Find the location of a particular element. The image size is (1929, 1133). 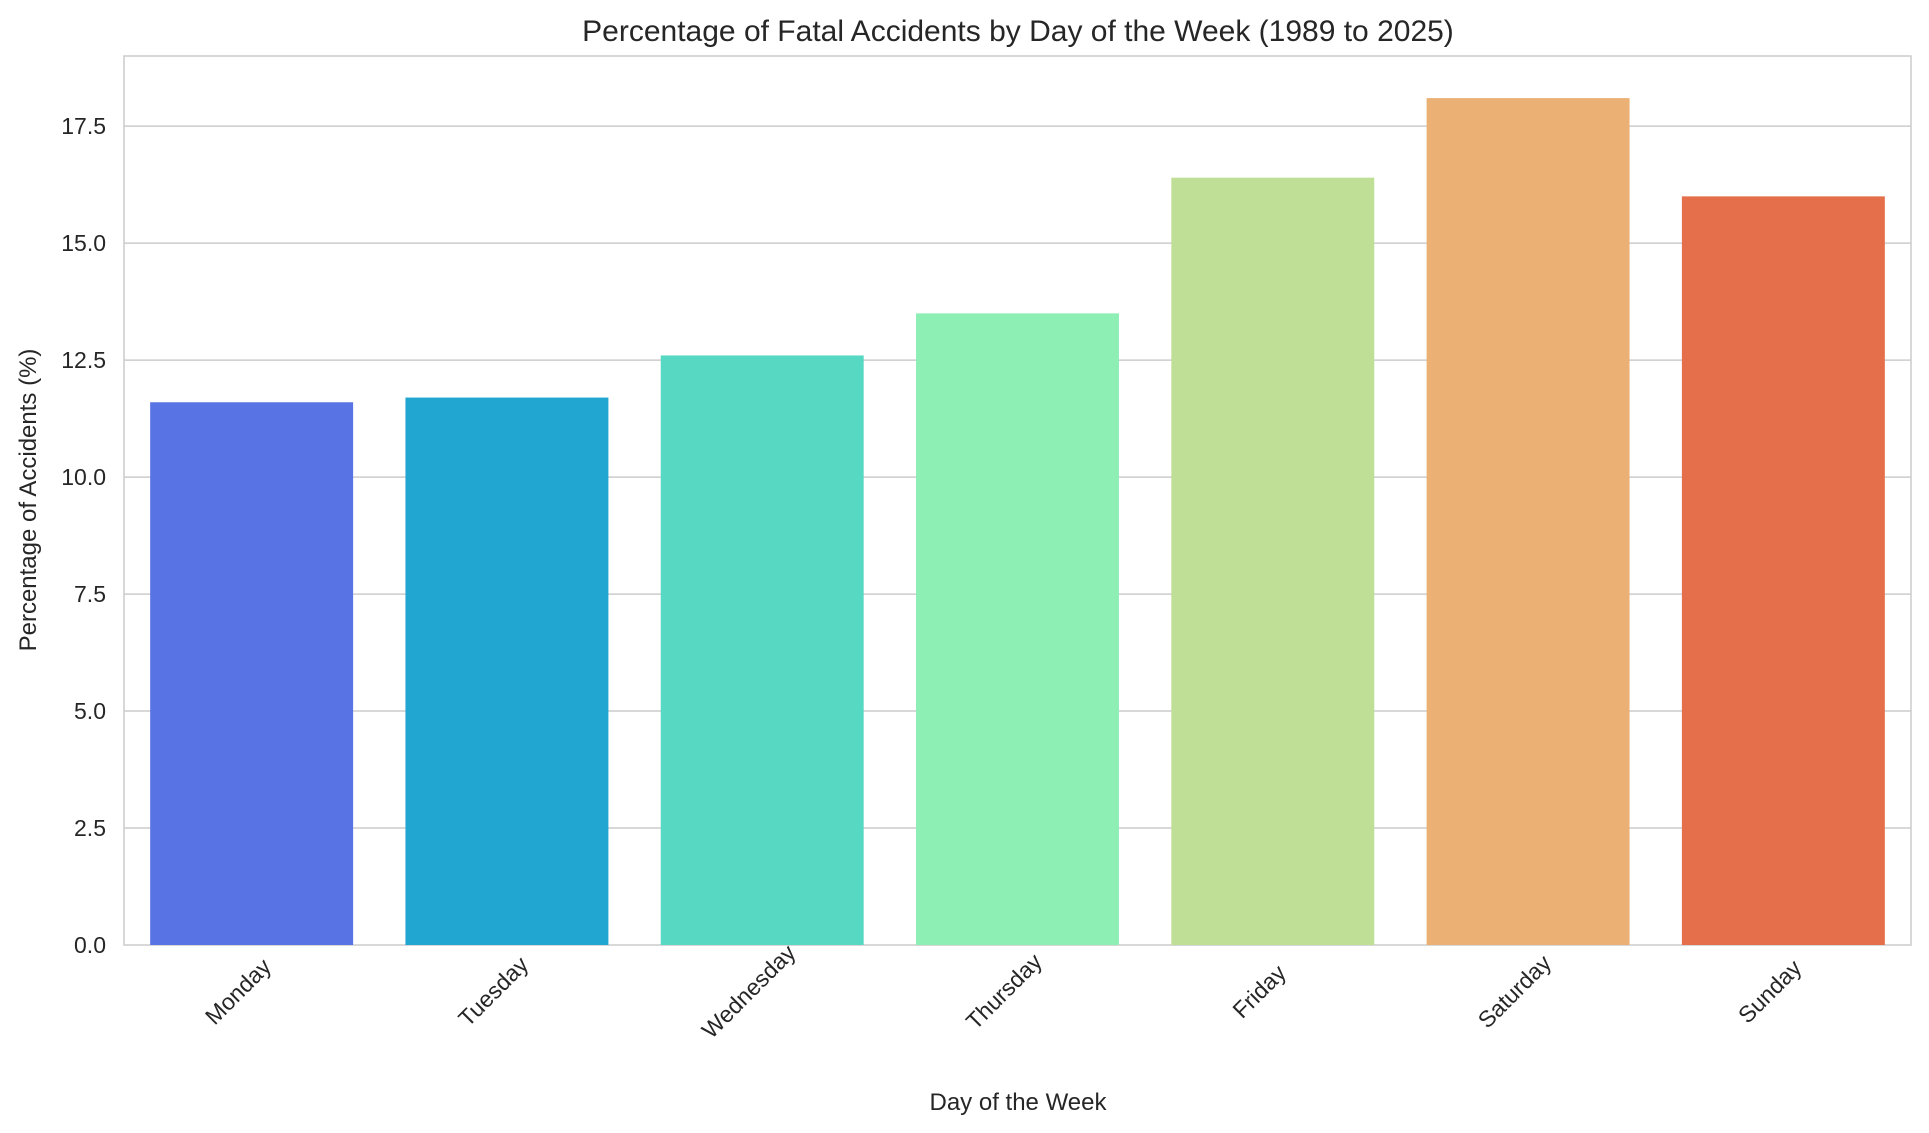

y-tick-label: 17.5 is located at coordinates (83, 126).